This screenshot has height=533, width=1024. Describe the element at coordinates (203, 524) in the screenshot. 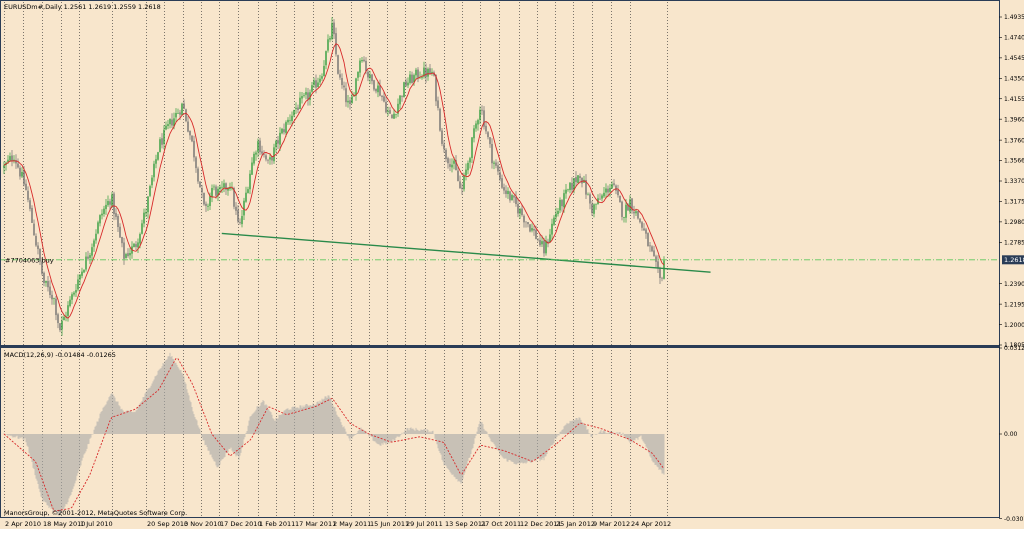

I see `x-tick-label: 3 Nov 2010` at that location.